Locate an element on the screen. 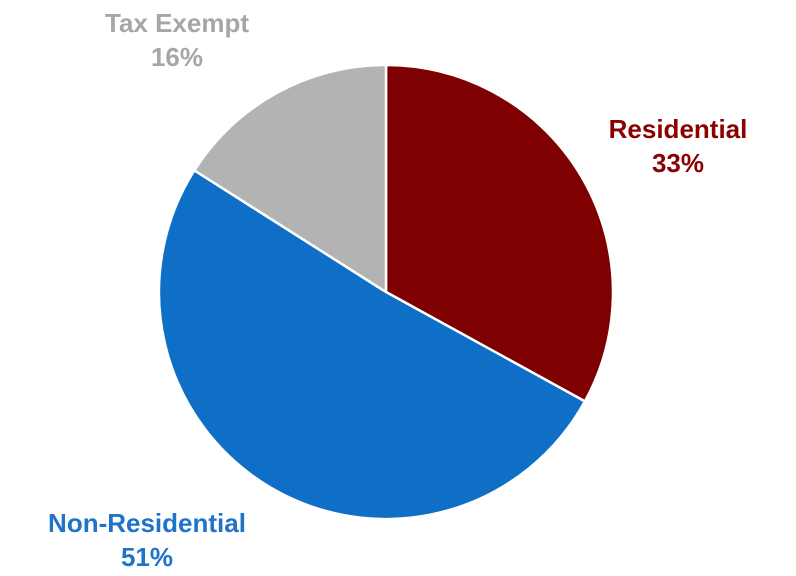 Image resolution: width=796 pixels, height=576 pixels. slice-percent-non-residential: 51% is located at coordinates (147, 557).